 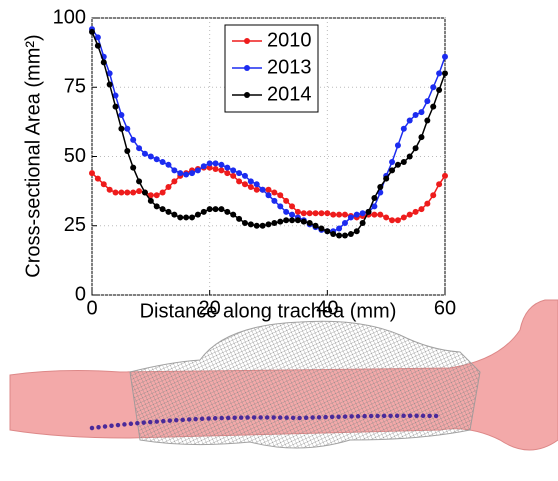 What do you see at coordinates (247, 68) in the screenshot?
I see `legend-marker` at bounding box center [247, 68].